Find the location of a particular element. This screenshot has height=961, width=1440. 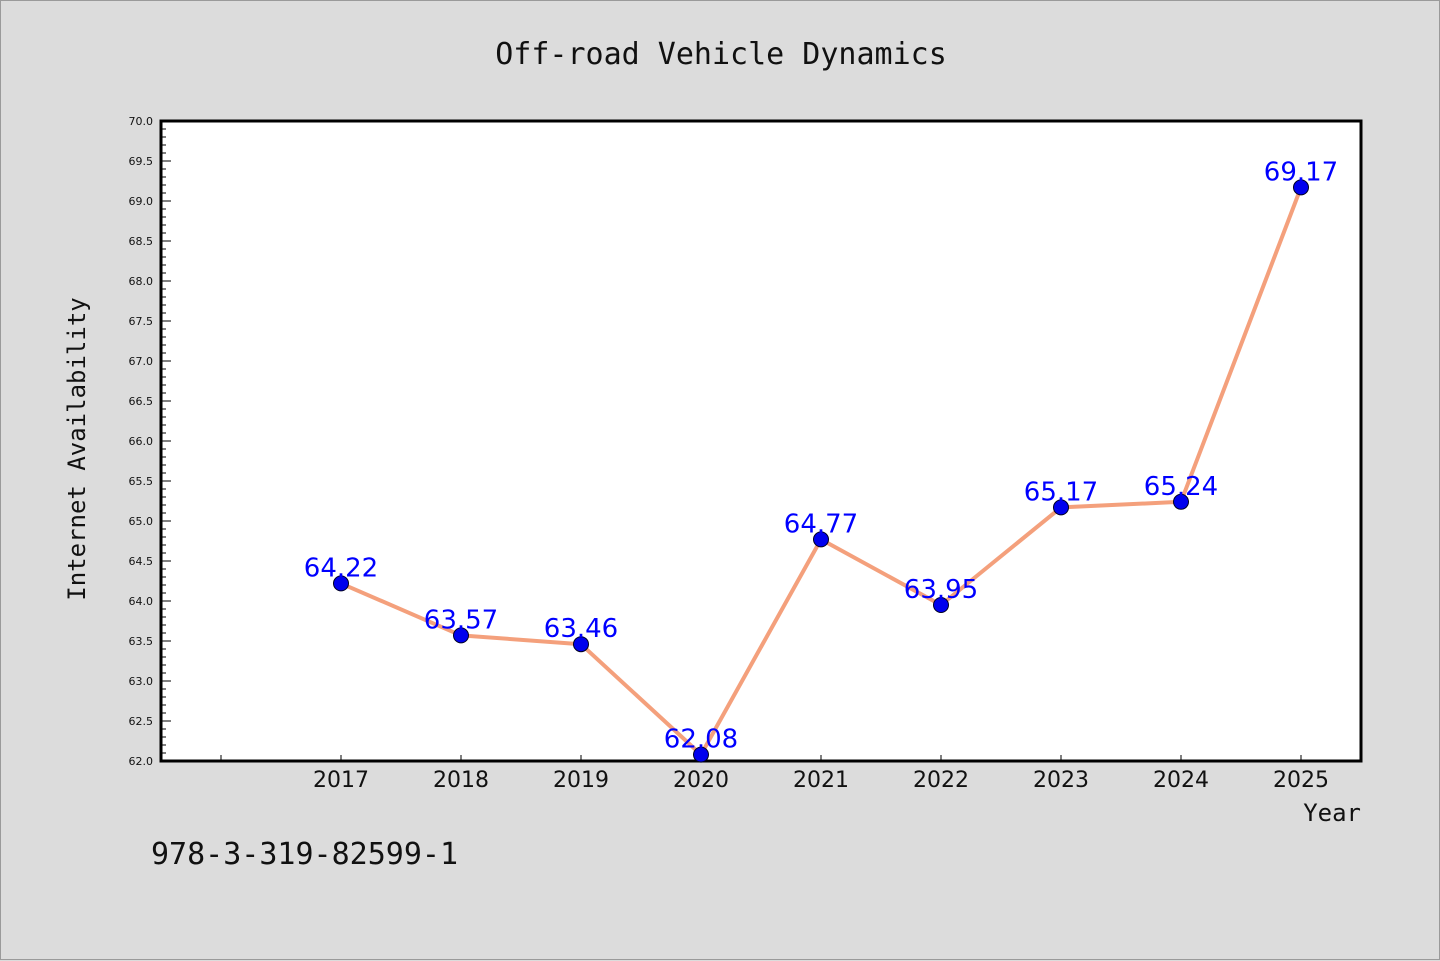

x-tick-label: 2023 is located at coordinates (1061, 780).